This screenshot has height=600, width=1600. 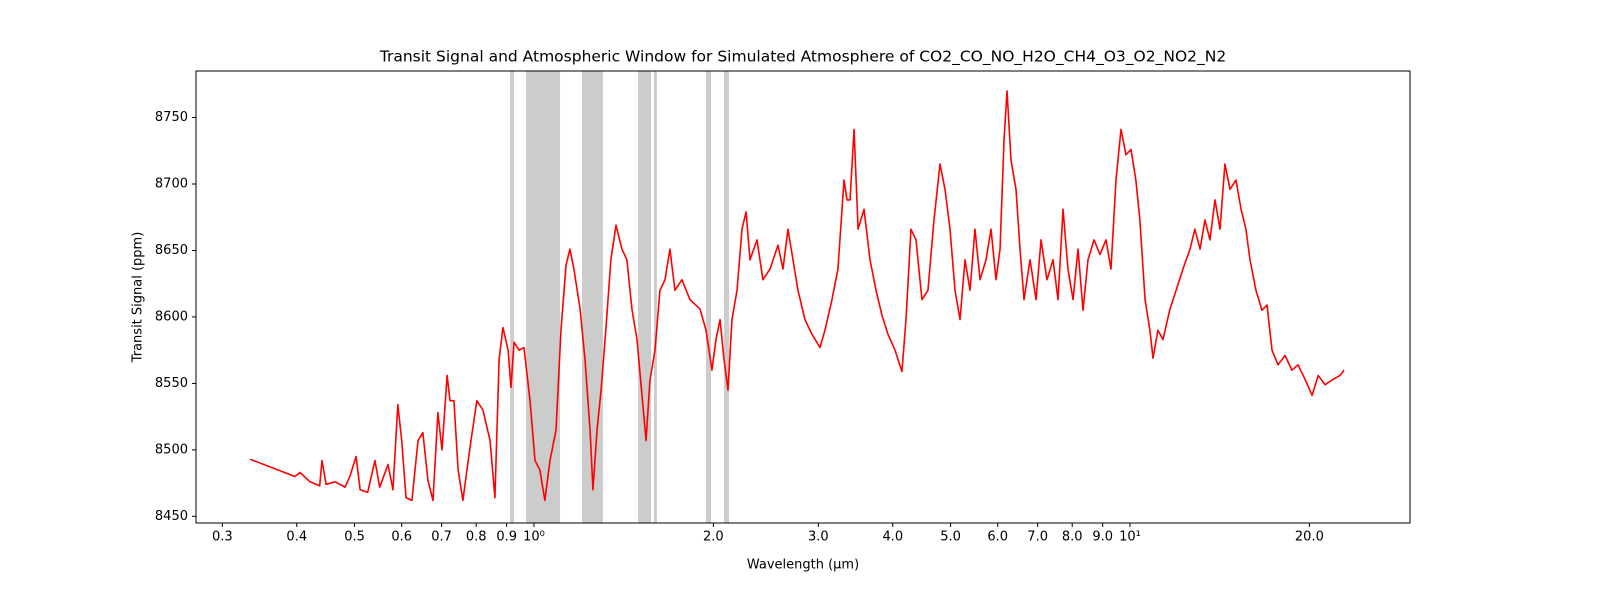 I want to click on x-tick-label: 5.0, so click(x=950, y=537).